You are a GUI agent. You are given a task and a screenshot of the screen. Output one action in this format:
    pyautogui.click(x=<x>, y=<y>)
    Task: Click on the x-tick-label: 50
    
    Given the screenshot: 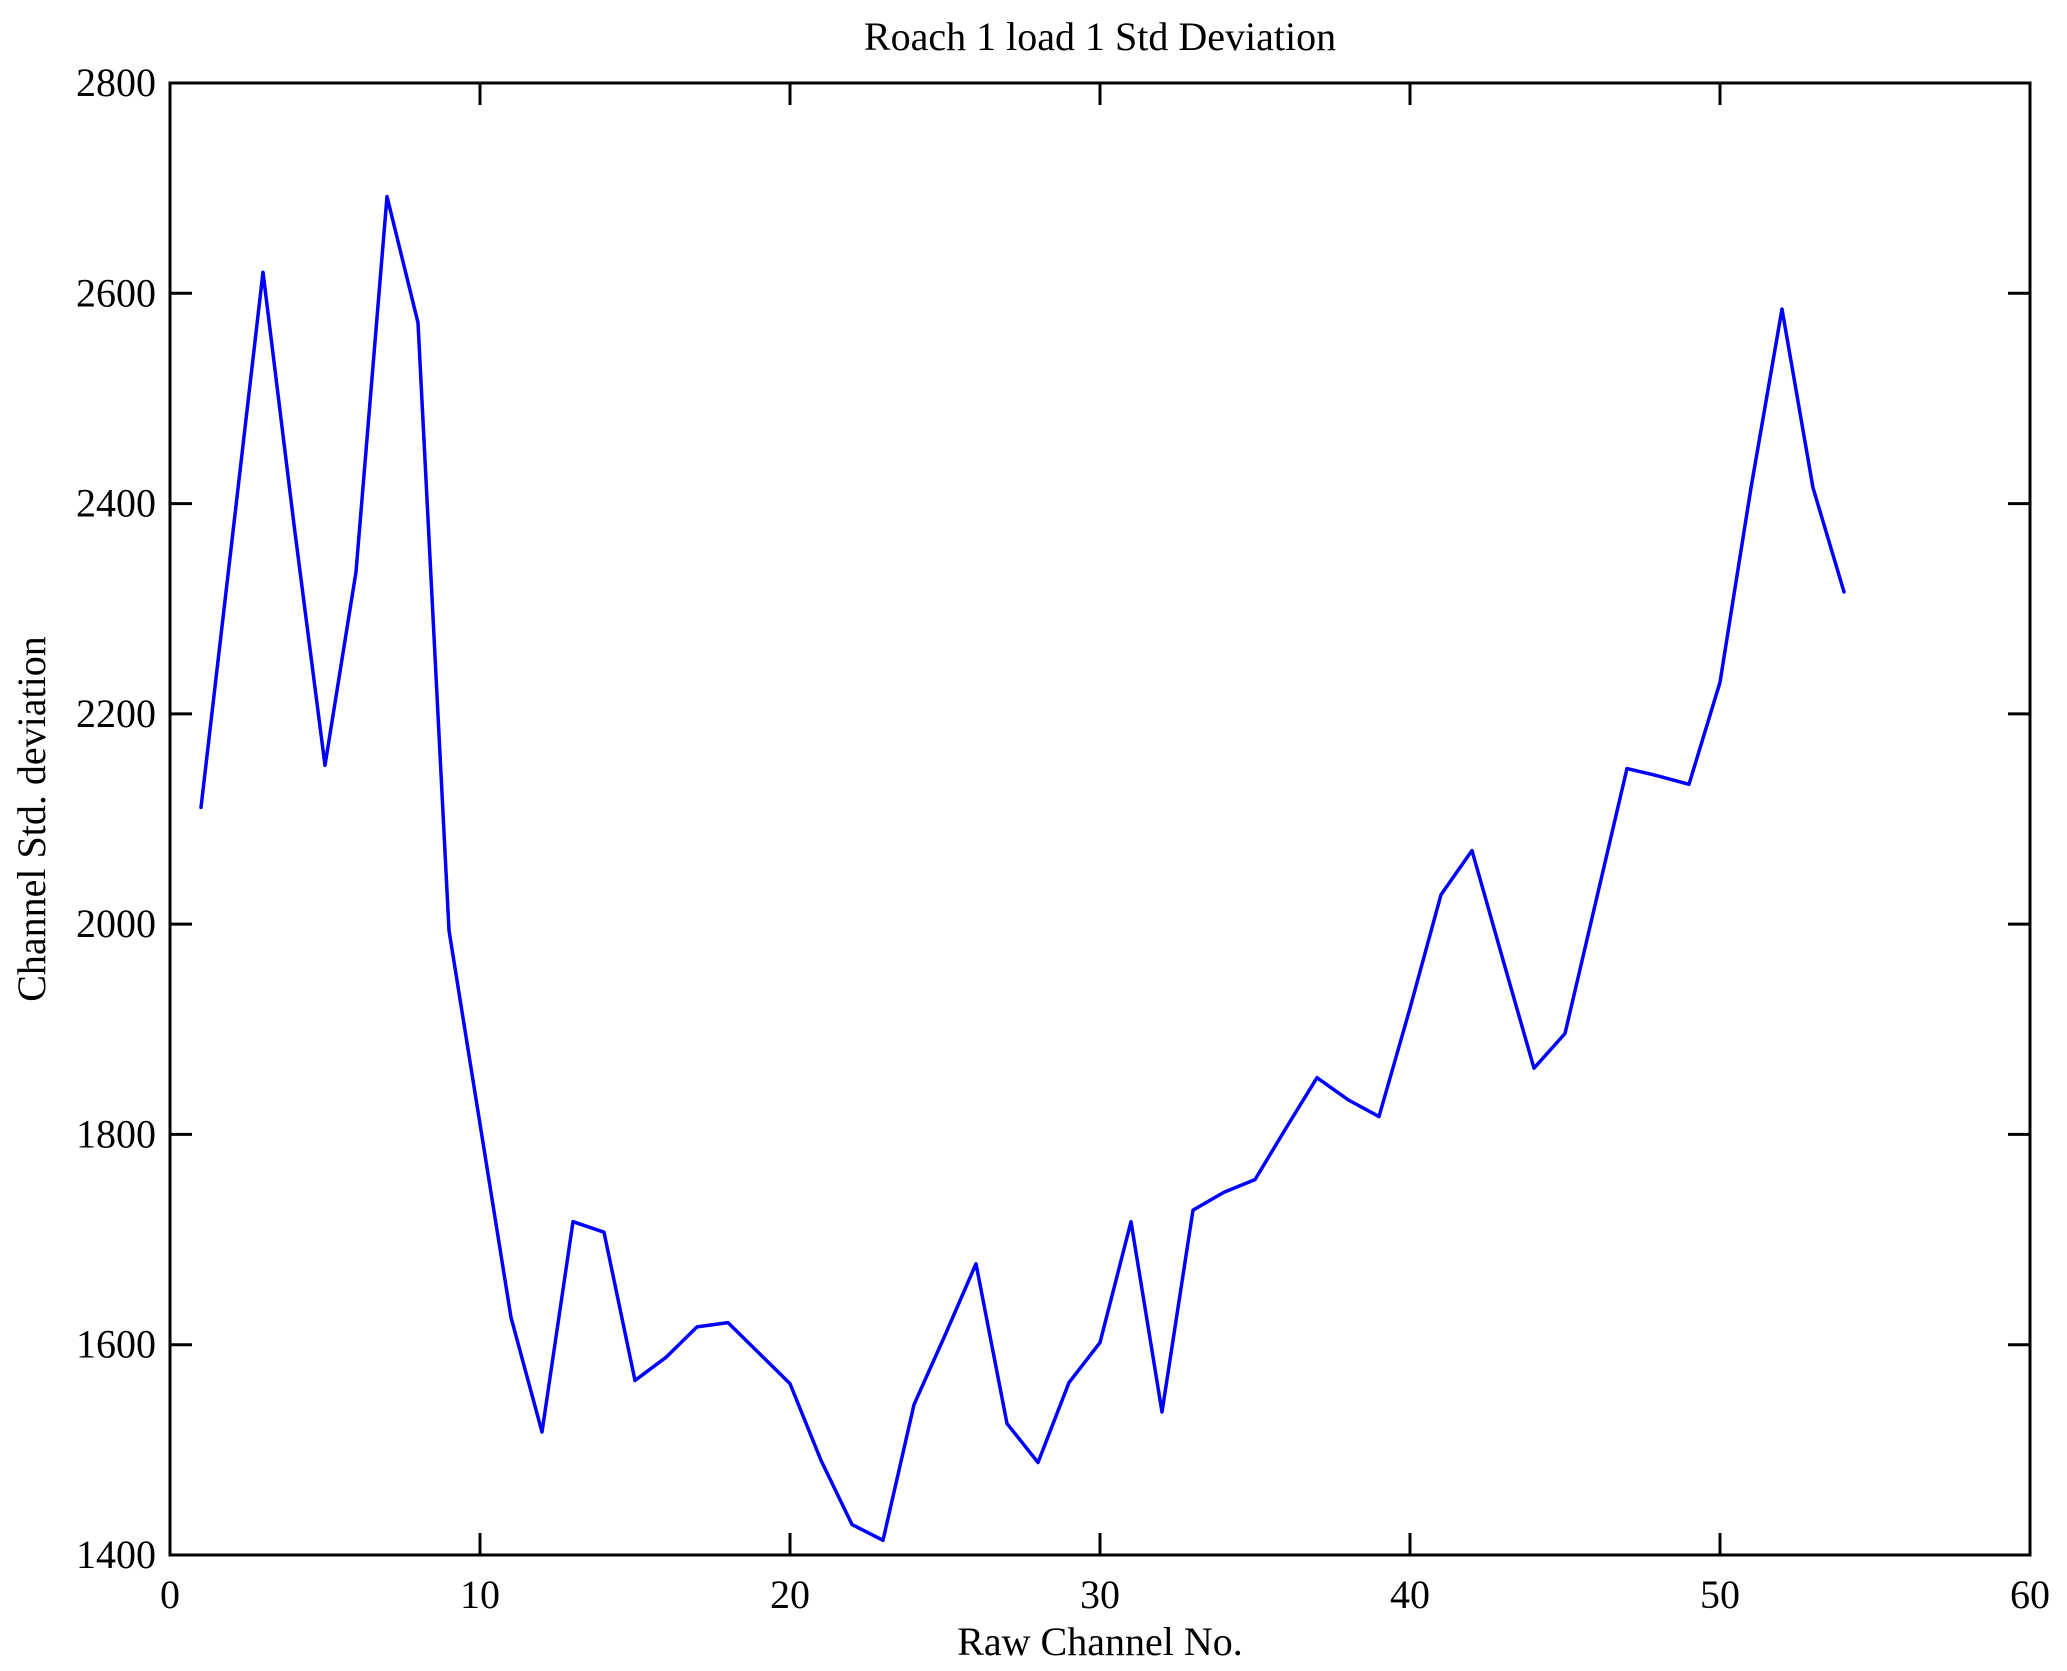 What is the action you would take?
    pyautogui.click(x=1720, y=1594)
    